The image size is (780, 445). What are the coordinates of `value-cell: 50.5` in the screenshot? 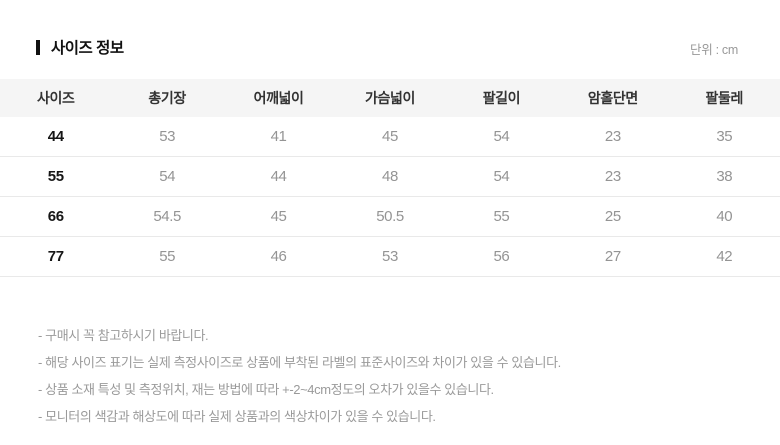 It's located at (390, 216).